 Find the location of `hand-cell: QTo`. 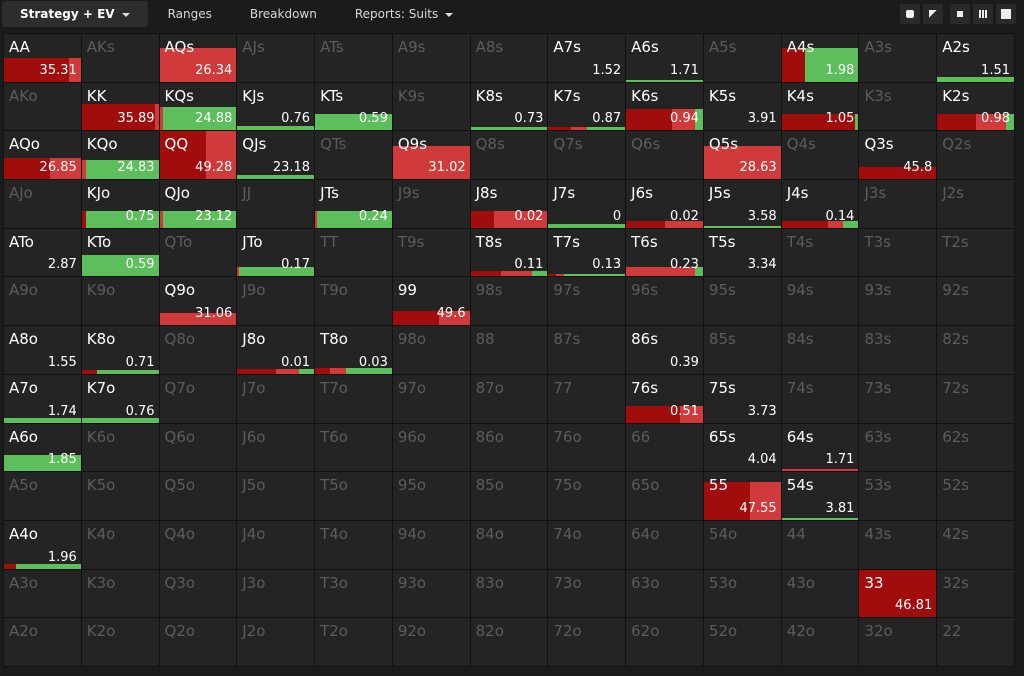

hand-cell: QTo is located at coordinates (198, 252).